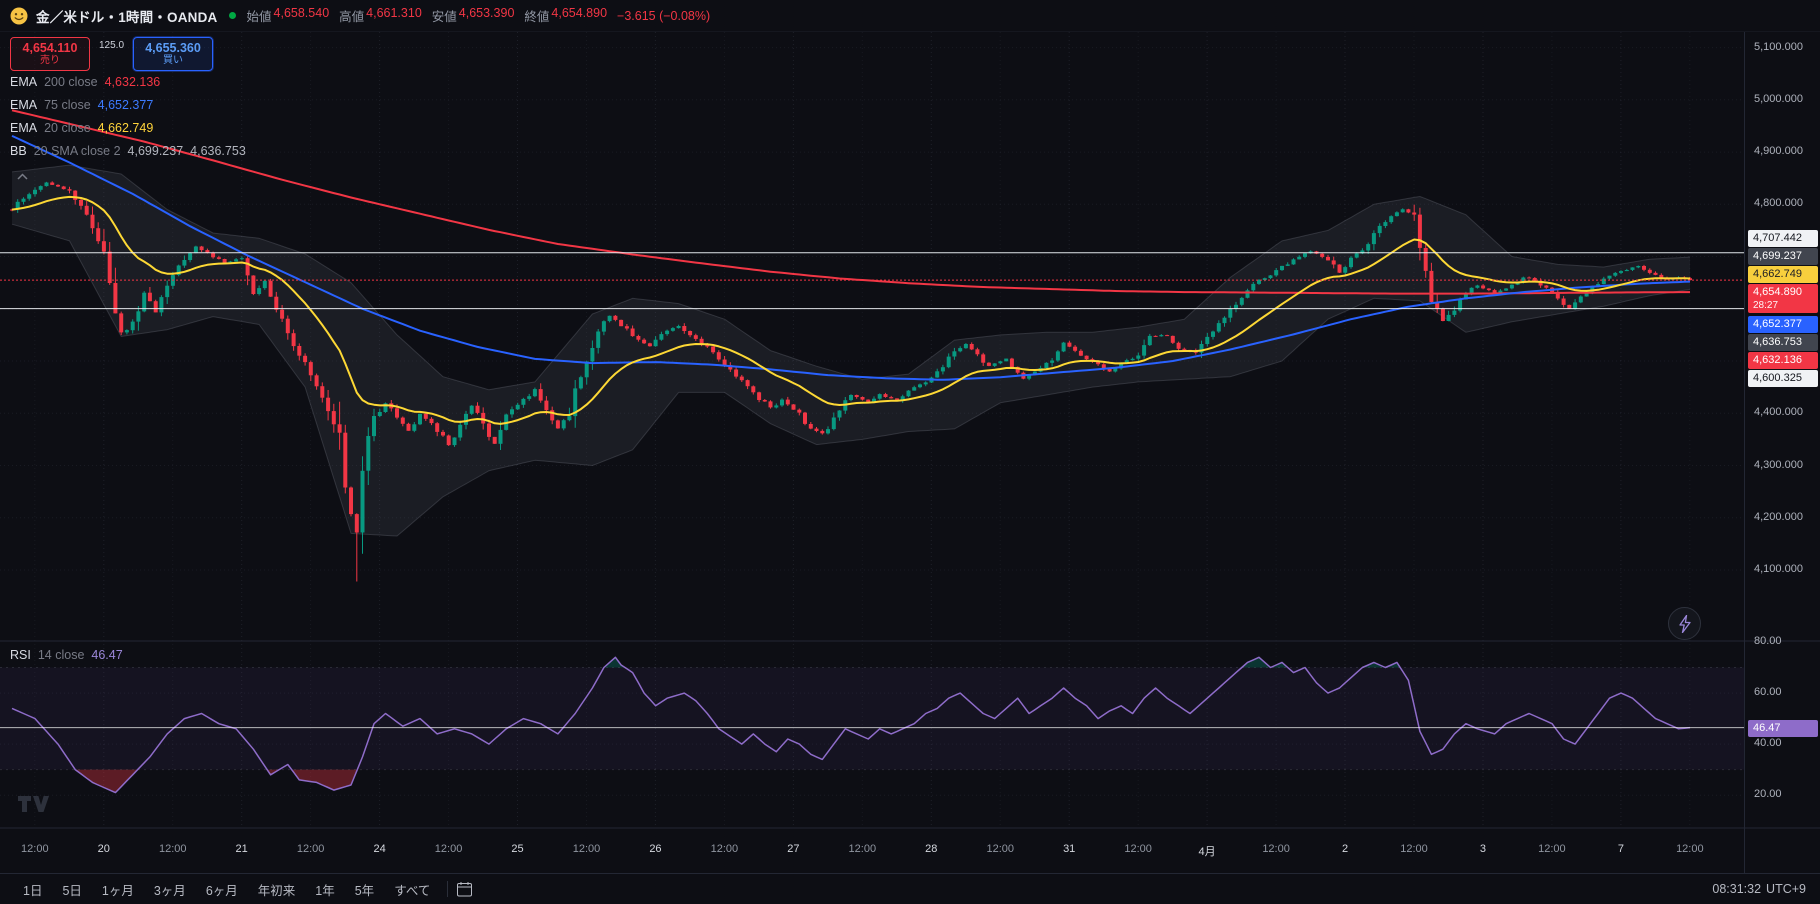 Image resolution: width=1820 pixels, height=904 pixels. Describe the element at coordinates (448, 889) in the screenshot. I see `toolbar-divider` at that location.